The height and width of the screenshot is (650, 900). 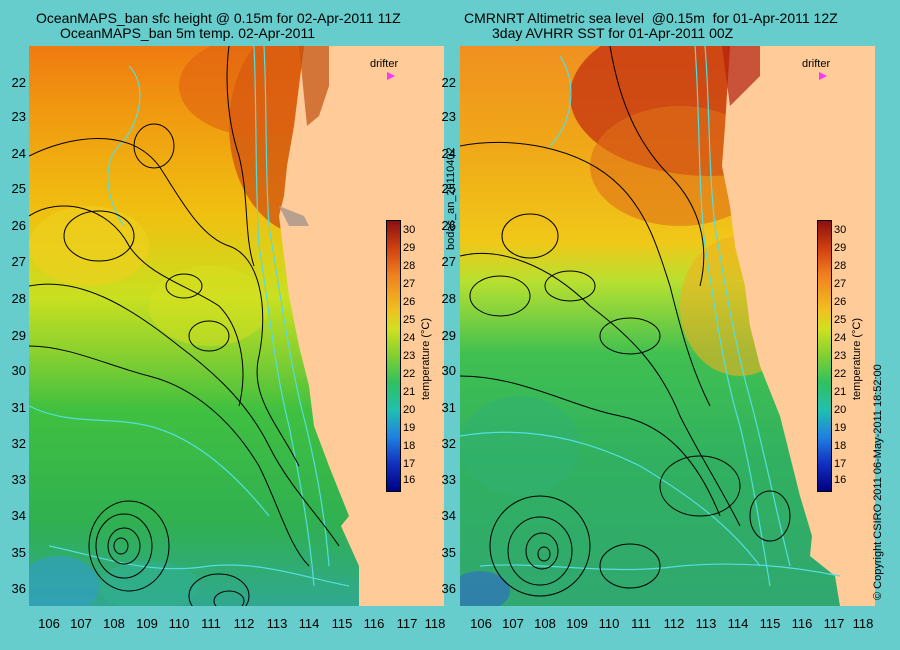 What do you see at coordinates (409, 428) in the screenshot?
I see `colorbar-tick: 19` at bounding box center [409, 428].